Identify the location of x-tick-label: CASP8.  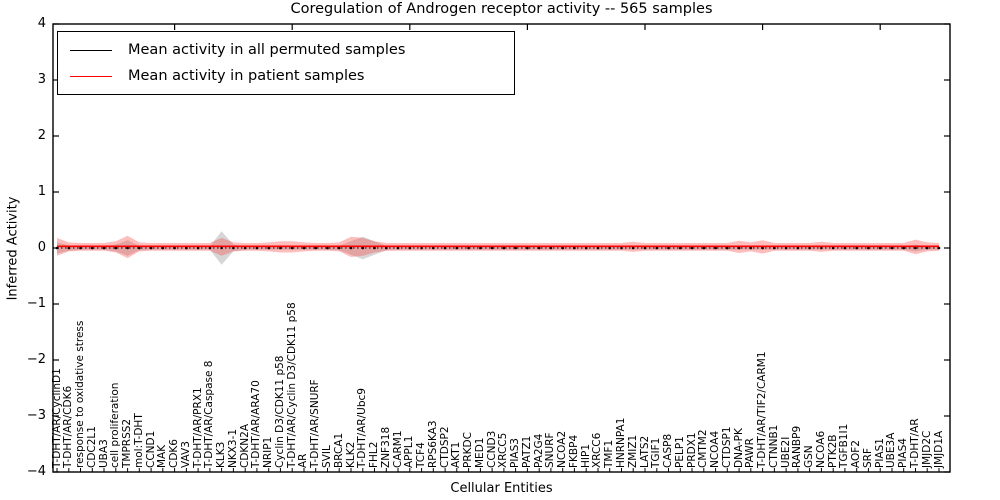
(668, 450).